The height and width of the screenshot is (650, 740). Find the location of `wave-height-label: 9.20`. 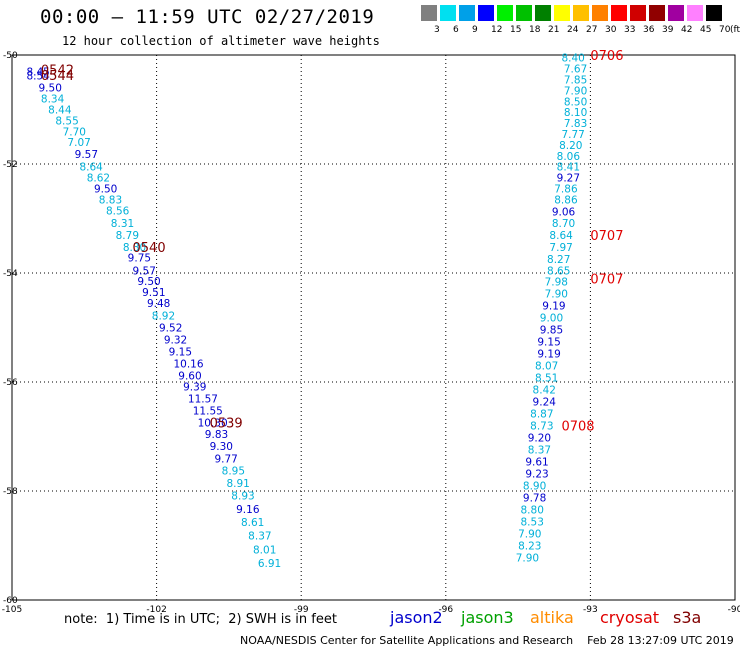

wave-height-label: 9.20 is located at coordinates (539, 439).